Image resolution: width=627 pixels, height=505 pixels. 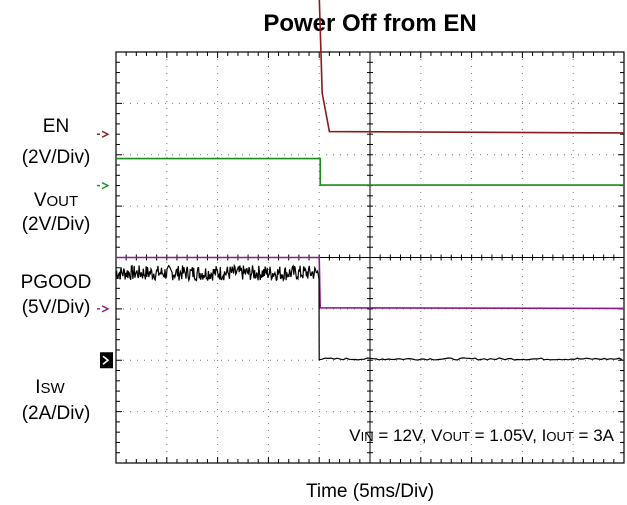 What do you see at coordinates (56, 282) in the screenshot?
I see `pgood-label: PGOOD` at bounding box center [56, 282].